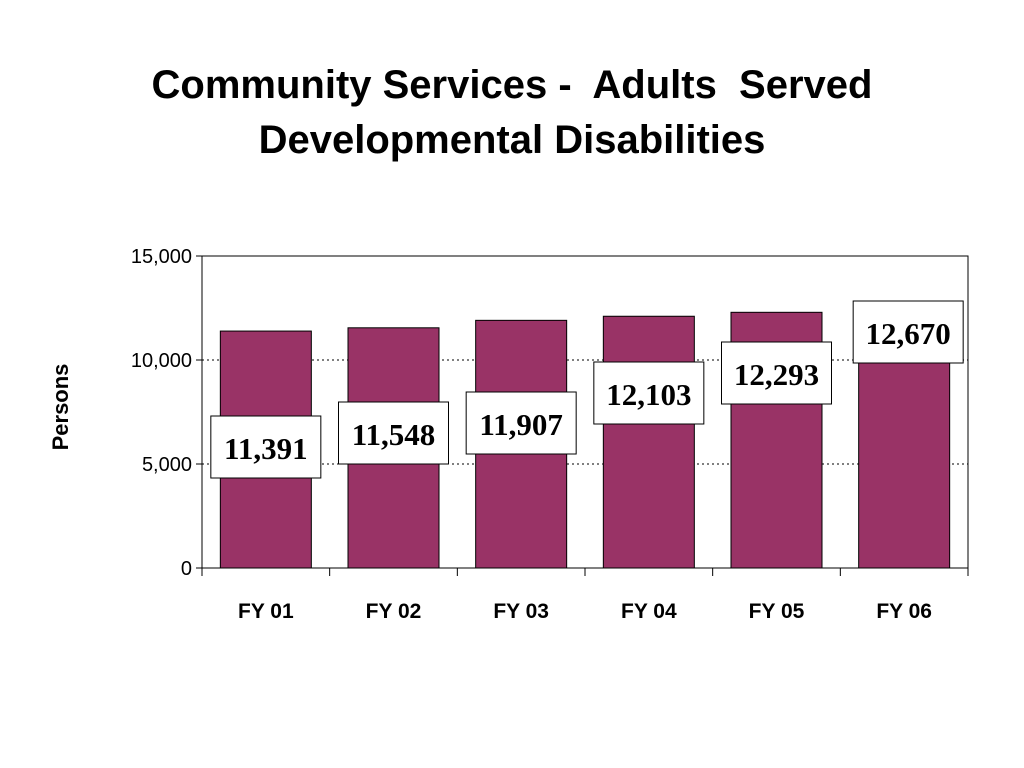 The height and width of the screenshot is (768, 1024). Describe the element at coordinates (512, 140) in the screenshot. I see `chart-title-line-2: Developmental Disabilities` at that location.